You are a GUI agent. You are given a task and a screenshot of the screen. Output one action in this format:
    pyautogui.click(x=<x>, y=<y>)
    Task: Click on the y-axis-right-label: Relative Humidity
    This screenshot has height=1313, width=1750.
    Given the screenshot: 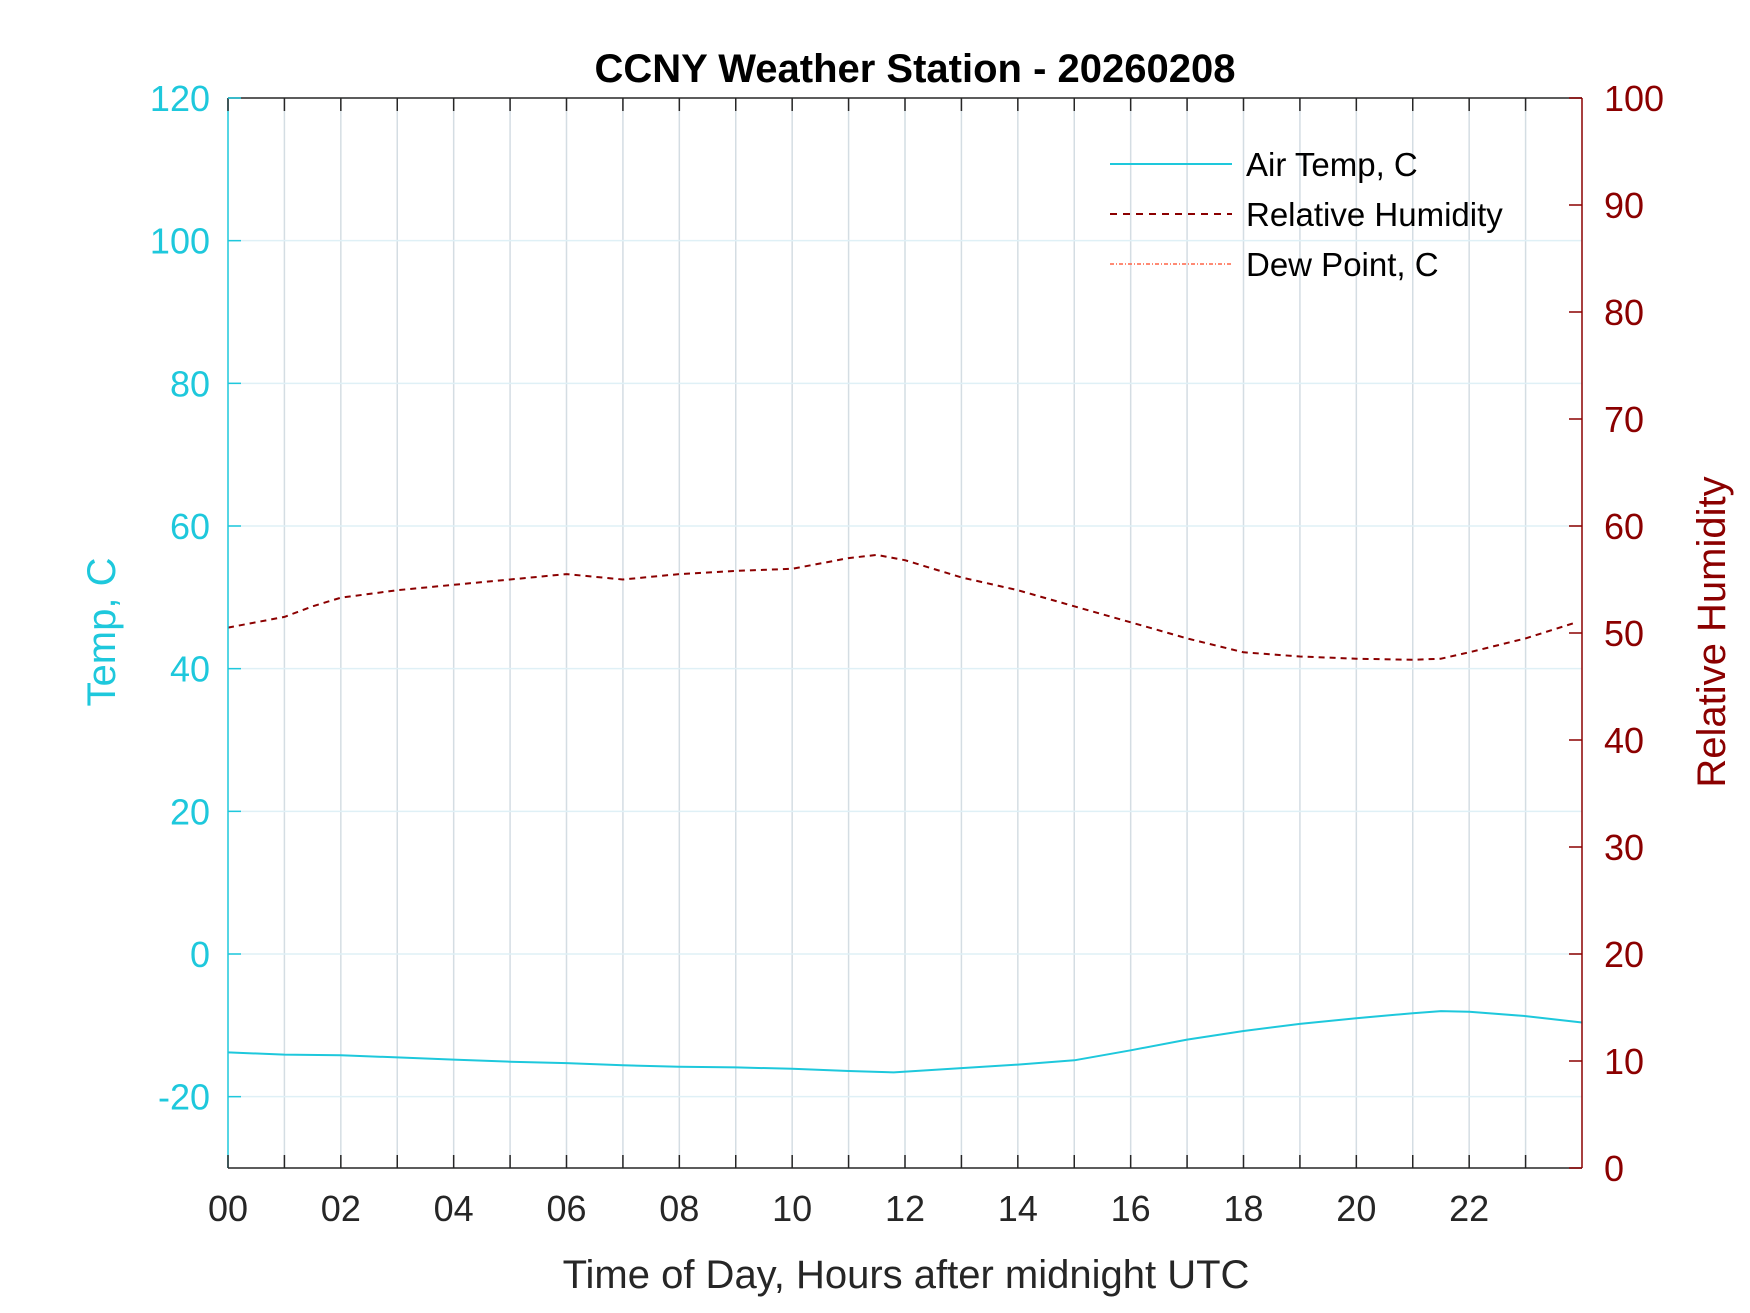 What is the action you would take?
    pyautogui.click(x=1712, y=631)
    